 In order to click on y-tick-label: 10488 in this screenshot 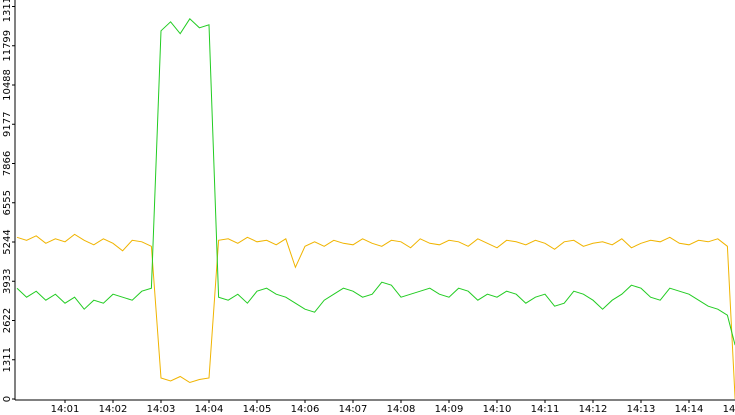, I will do `click(7, 85)`.